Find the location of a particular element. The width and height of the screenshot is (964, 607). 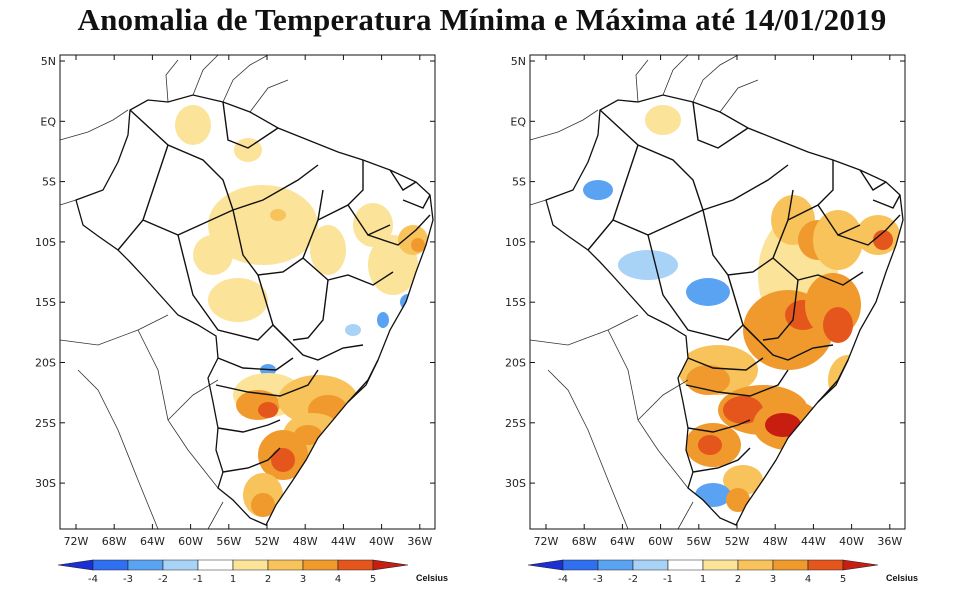

lat-label: EQ is located at coordinates (518, 121).